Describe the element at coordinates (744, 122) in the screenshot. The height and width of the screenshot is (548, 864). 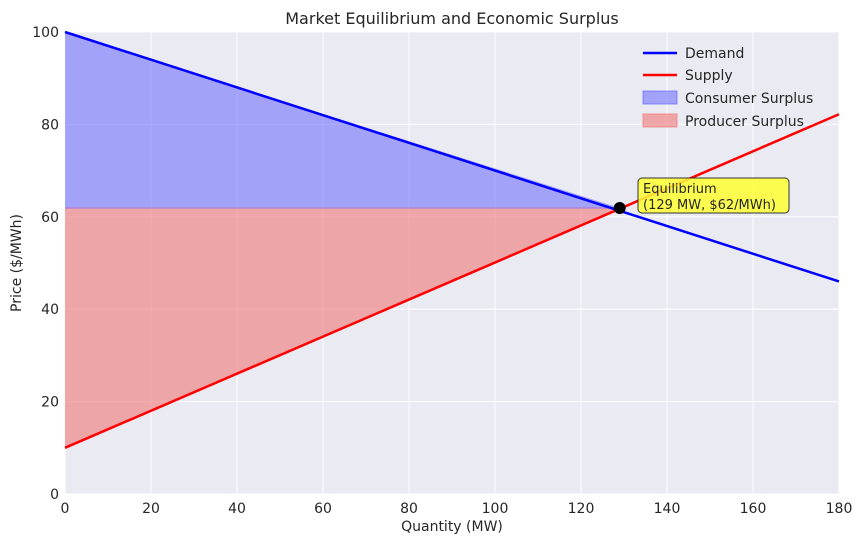
I see `legend-producer-surplus-label: Producer Surplus` at that location.